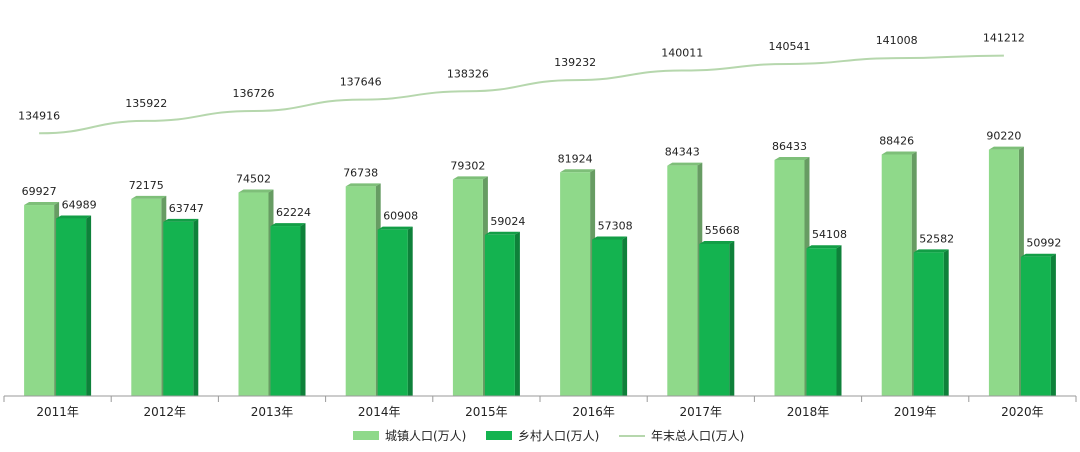  Describe the element at coordinates (361, 82) in the screenshot. I see `total-value-label: 137646` at that location.